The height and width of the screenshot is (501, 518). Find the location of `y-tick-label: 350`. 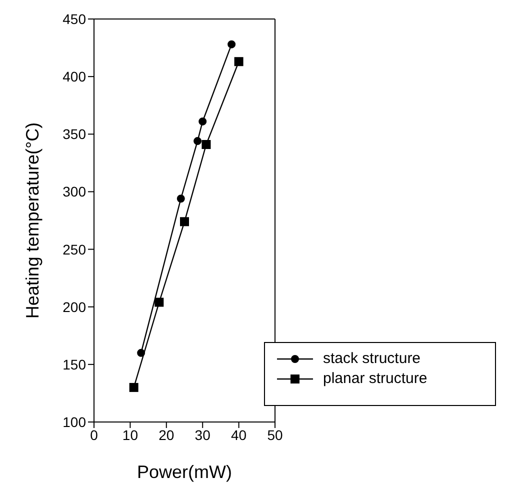

y-tick-label: 350 is located at coordinates (74, 134).